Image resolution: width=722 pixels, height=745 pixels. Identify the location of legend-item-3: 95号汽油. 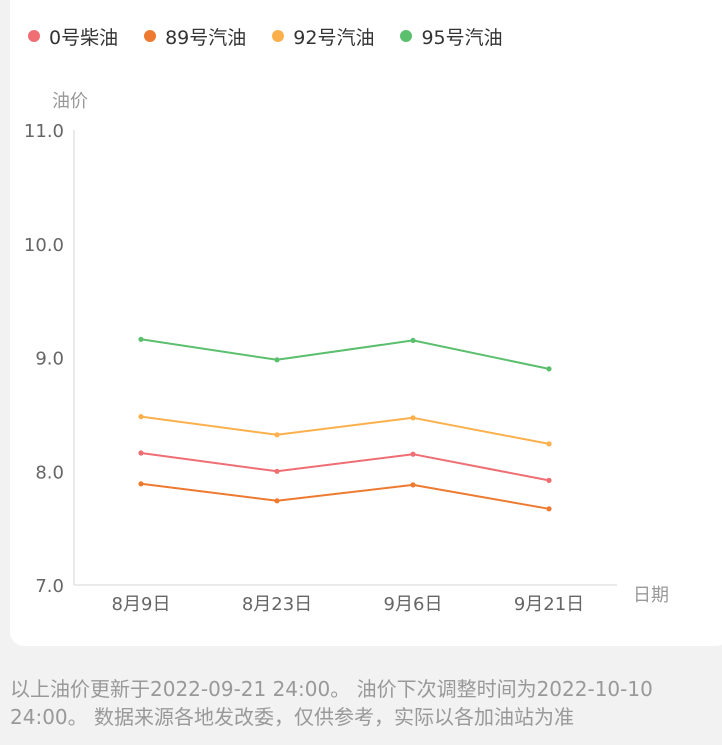
(451, 36).